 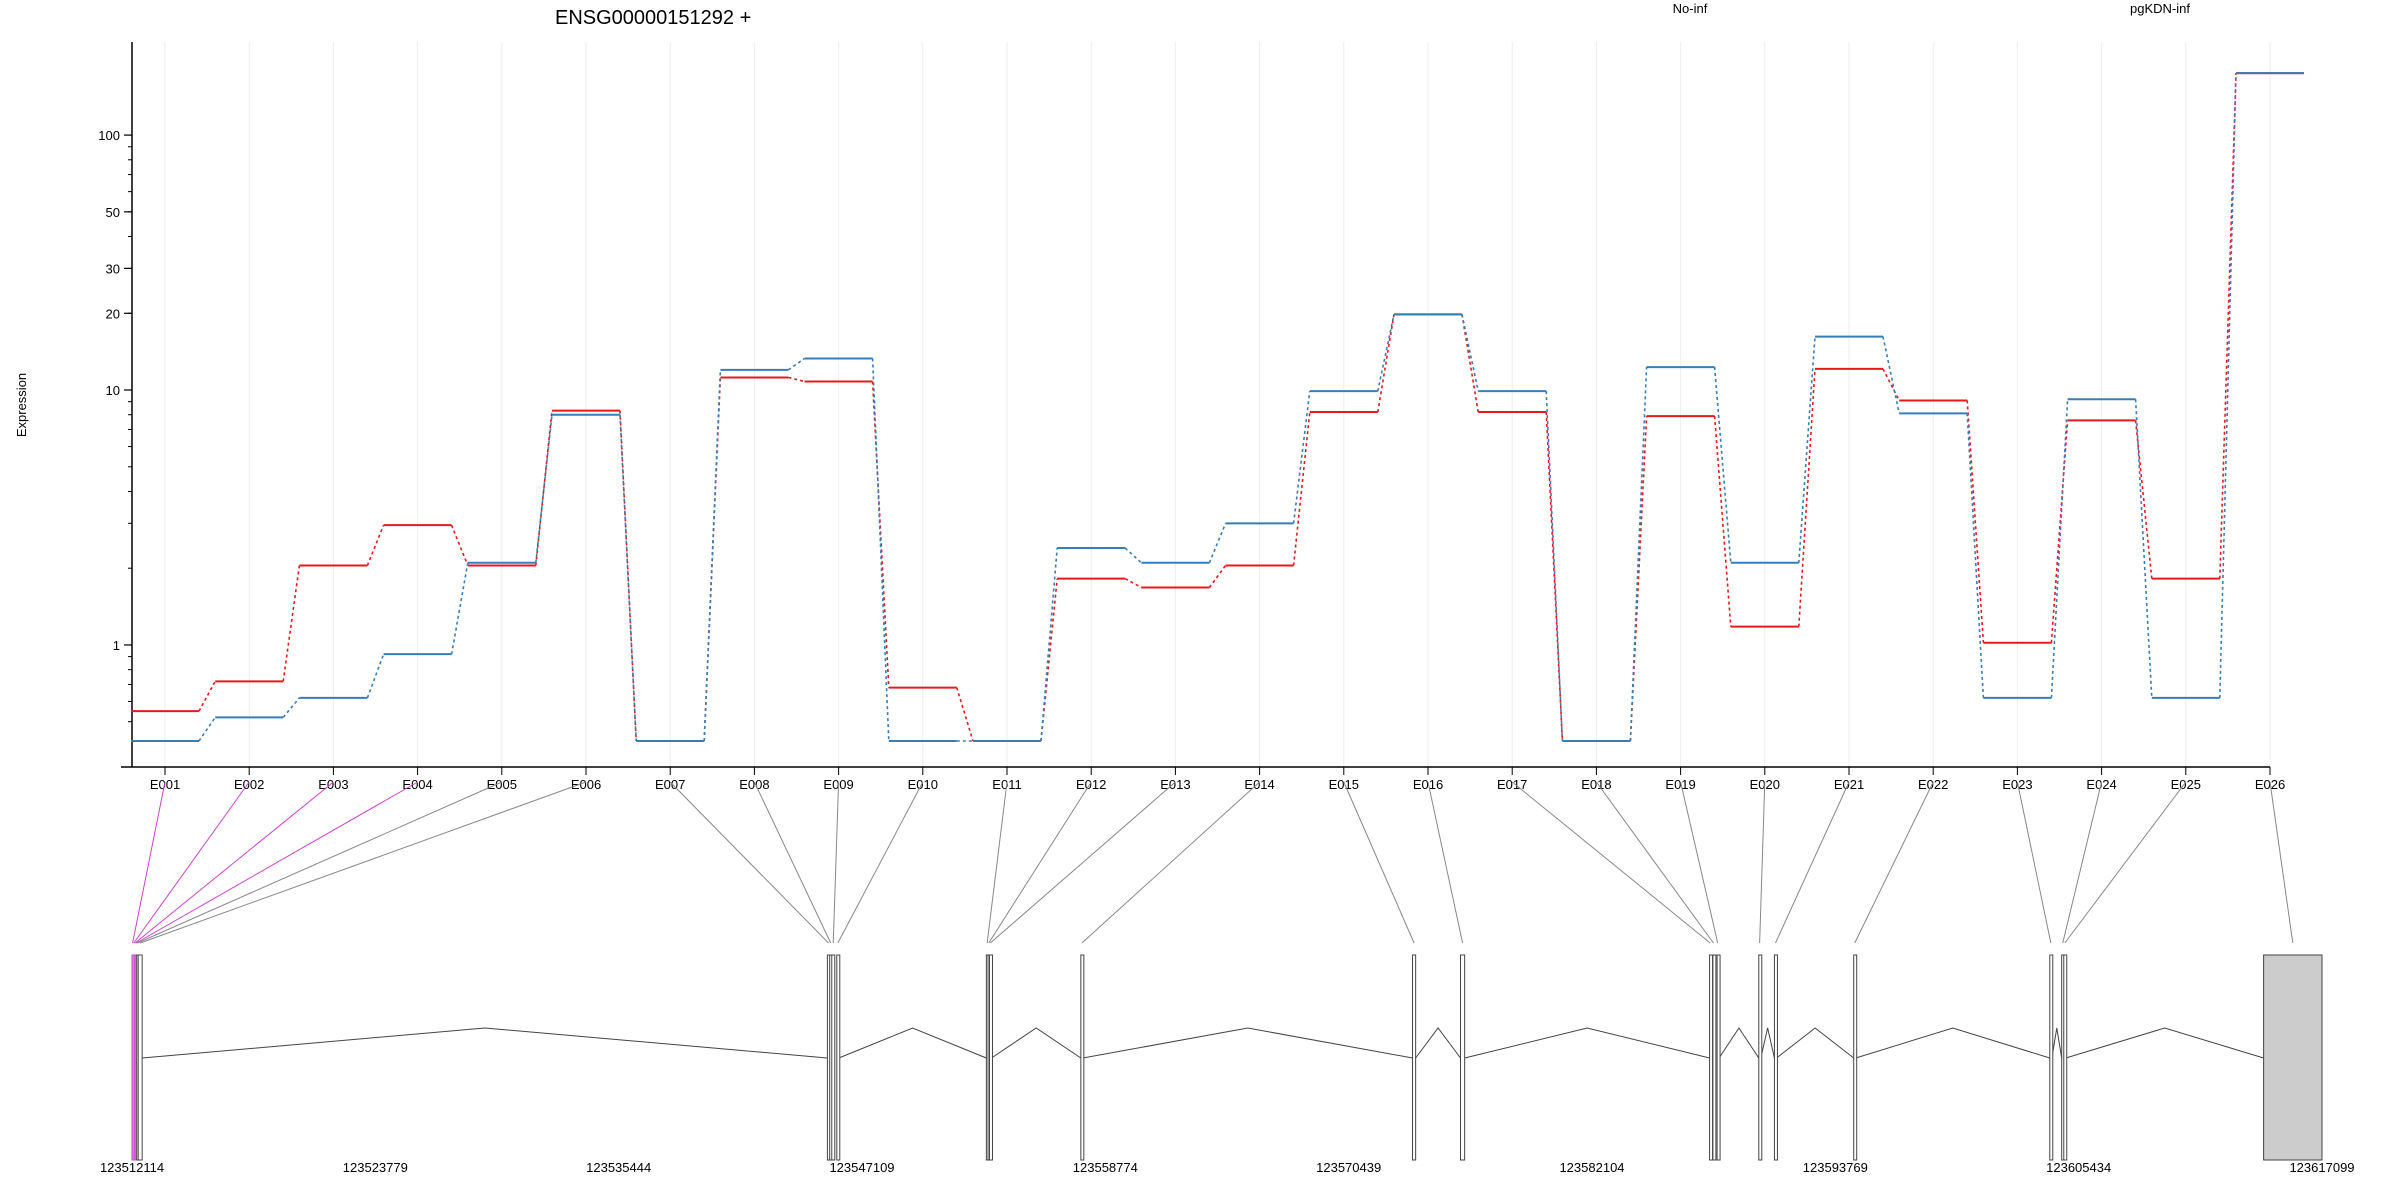 I want to click on y-tick-label: 50, so click(x=113, y=212).